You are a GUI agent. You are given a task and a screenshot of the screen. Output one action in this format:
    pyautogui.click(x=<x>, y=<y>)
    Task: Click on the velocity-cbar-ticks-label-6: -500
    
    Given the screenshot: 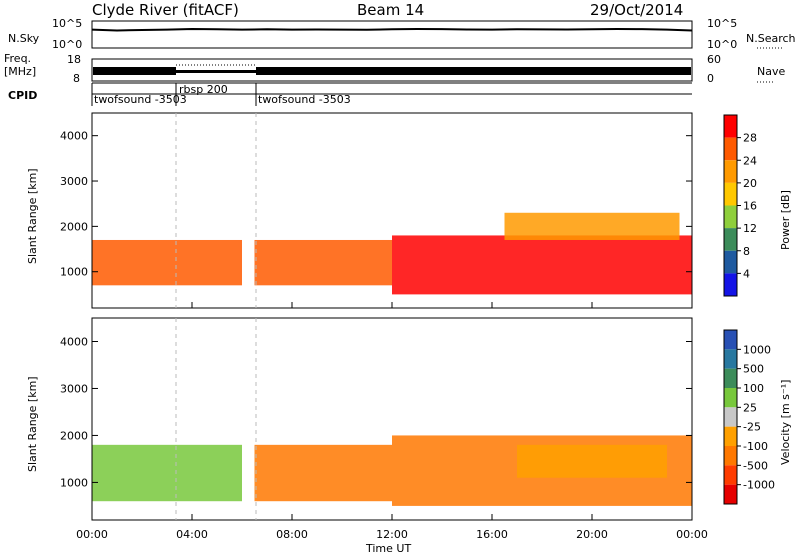 What is the action you would take?
    pyautogui.click(x=755, y=465)
    